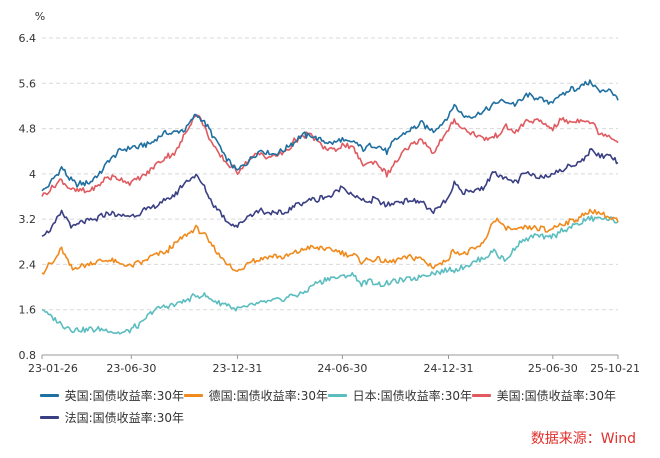 This screenshot has width=660, height=458. What do you see at coordinates (124, 395) in the screenshot?
I see `legend-label-uk: 英国:国债收益率:30年` at bounding box center [124, 395].